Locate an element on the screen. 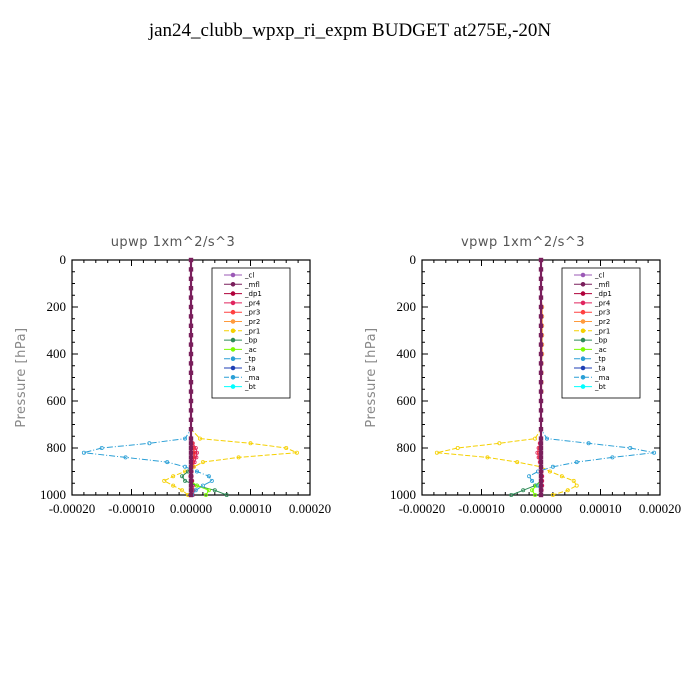  series-line-bp is located at coordinates (526, 378).